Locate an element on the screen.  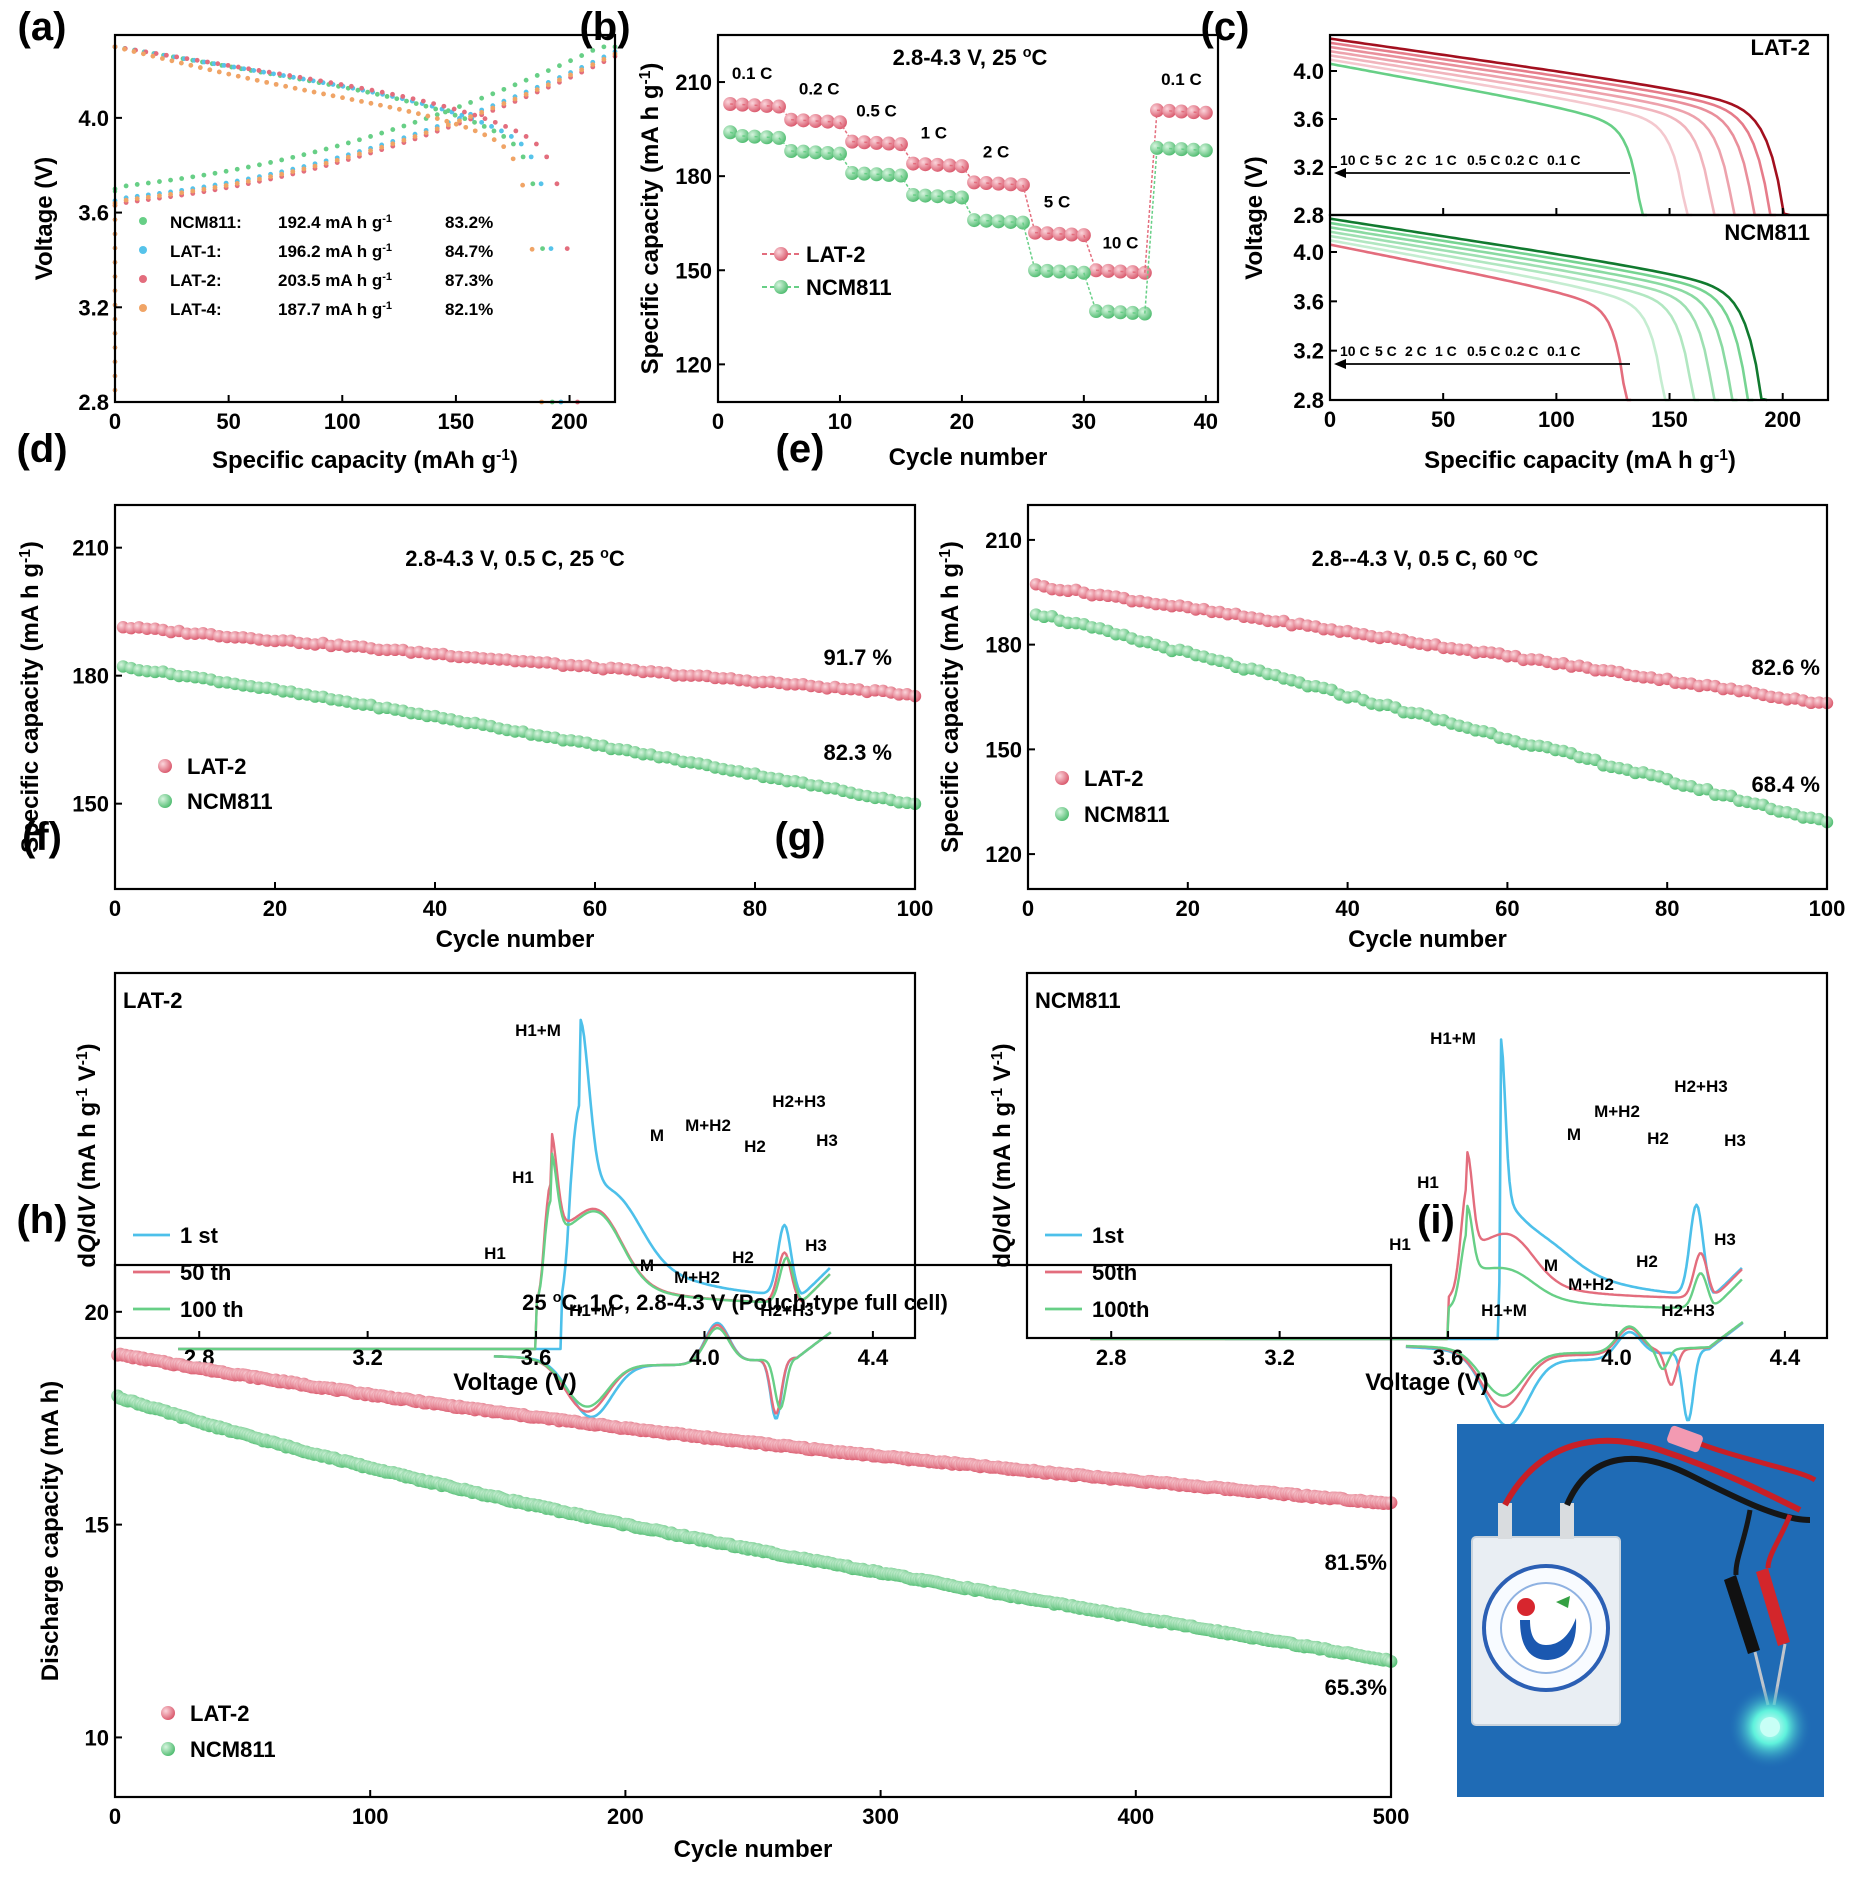
legend-name: LAT-4: is located at coordinates (196, 309).